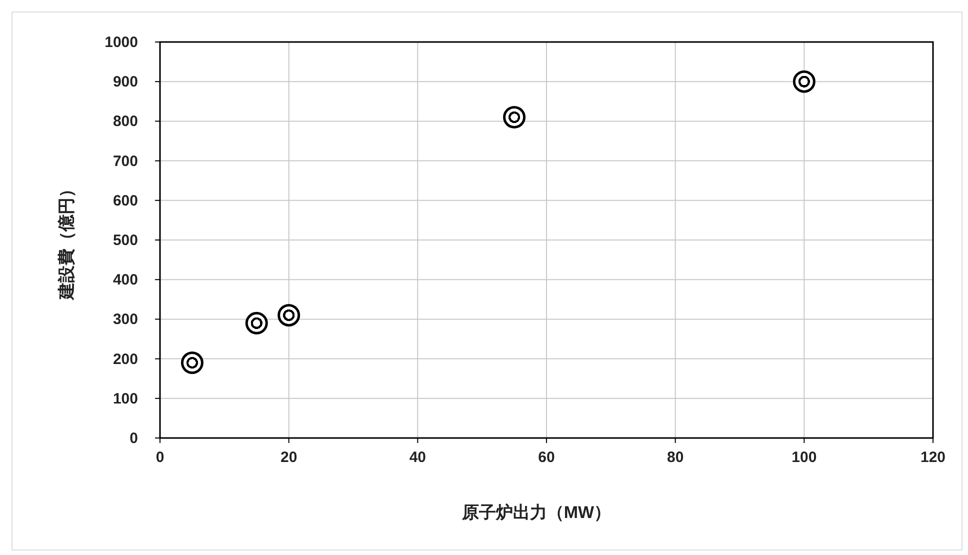 The height and width of the screenshot is (555, 968). I want to click on y-tick-label: 800, so click(125, 121).